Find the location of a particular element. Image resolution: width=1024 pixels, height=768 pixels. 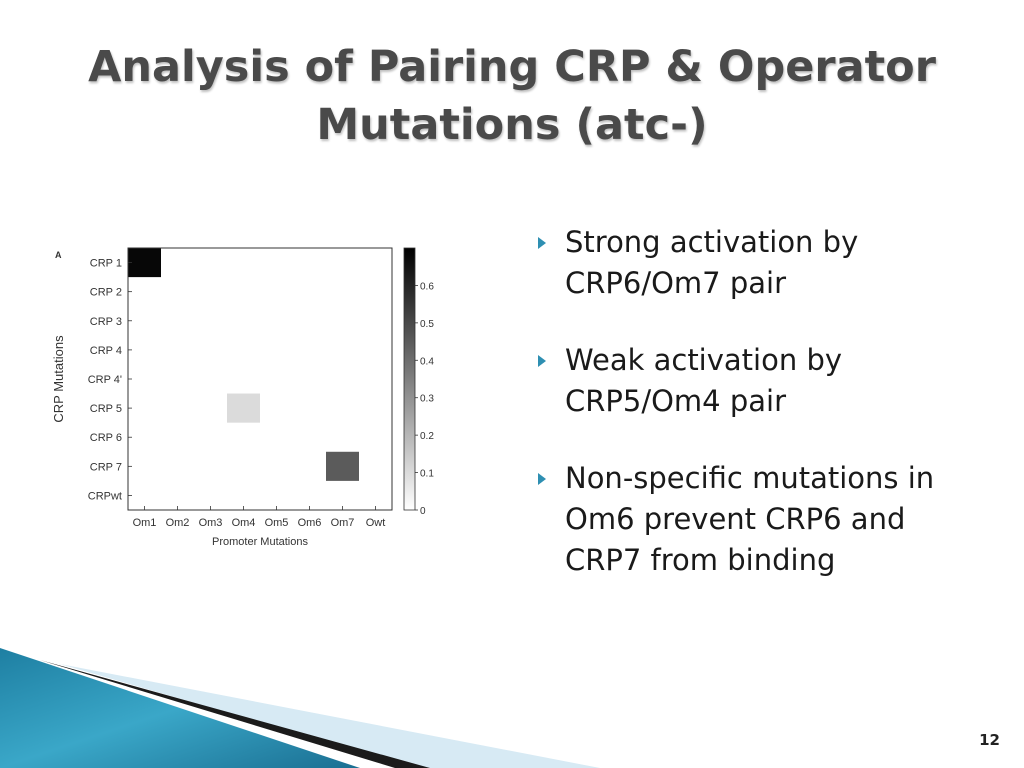

colorbar-tick-label: 0.6 is located at coordinates (427, 286).